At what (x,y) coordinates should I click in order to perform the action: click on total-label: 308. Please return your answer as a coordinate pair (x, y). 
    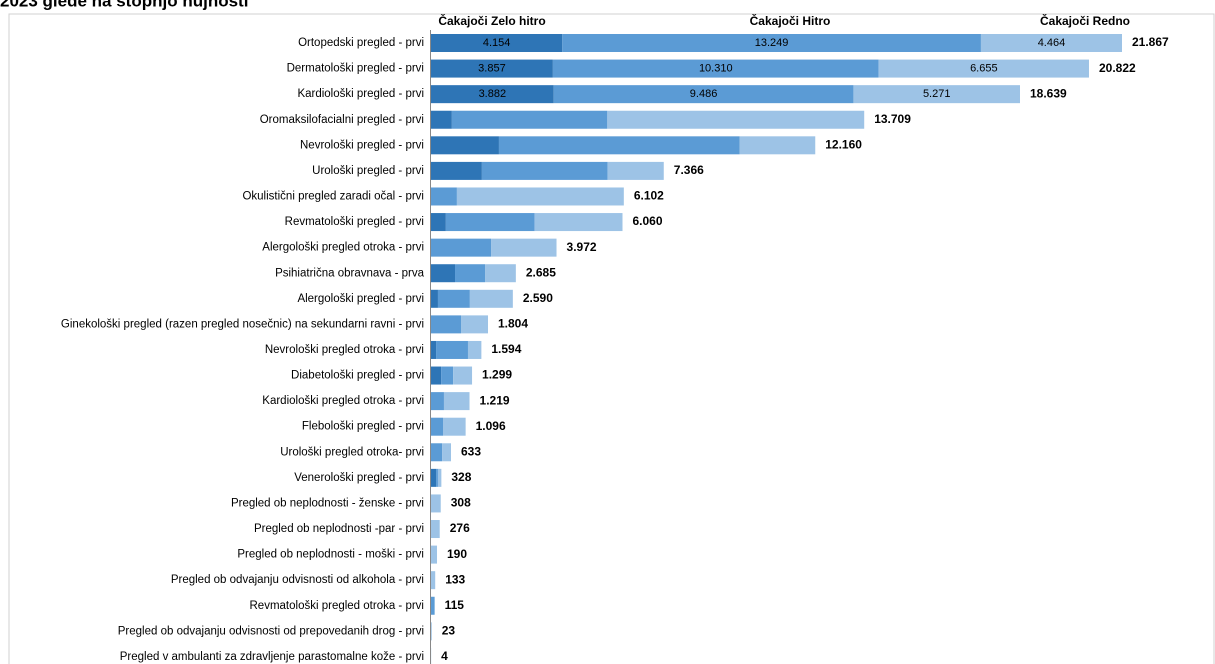
    Looking at the image, I should click on (461, 503).